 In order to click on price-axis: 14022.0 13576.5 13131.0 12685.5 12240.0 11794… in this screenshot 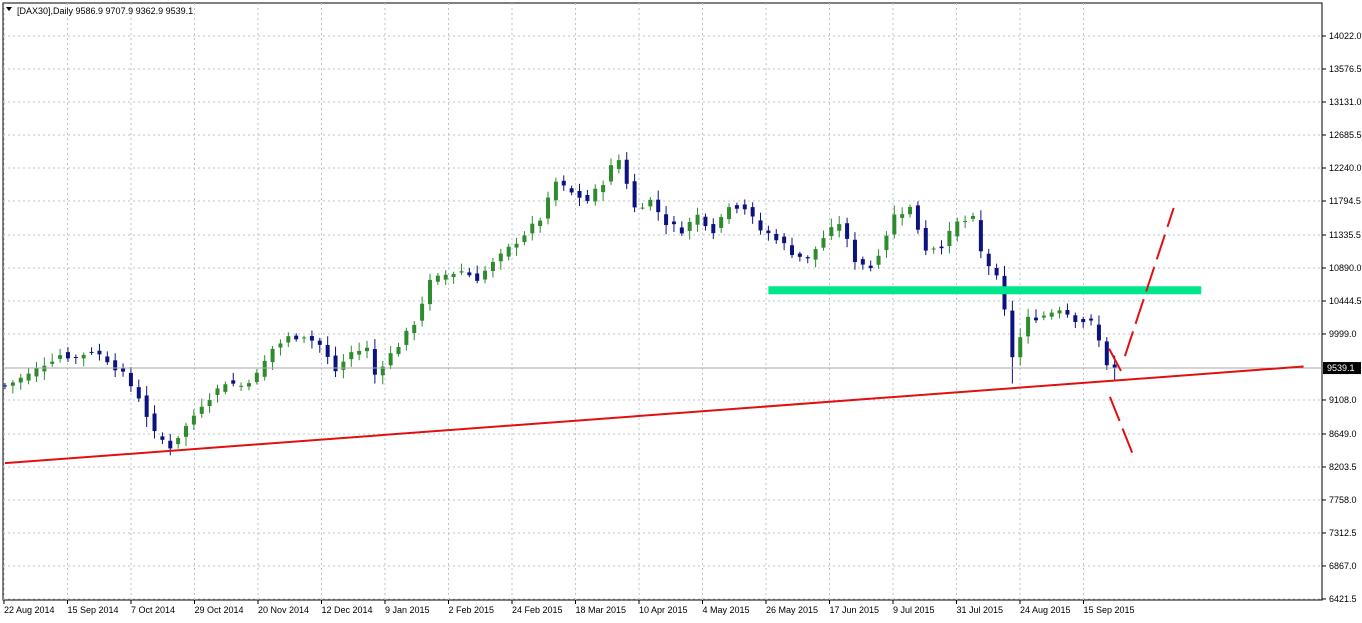, I will do `click(1342, 317)`.